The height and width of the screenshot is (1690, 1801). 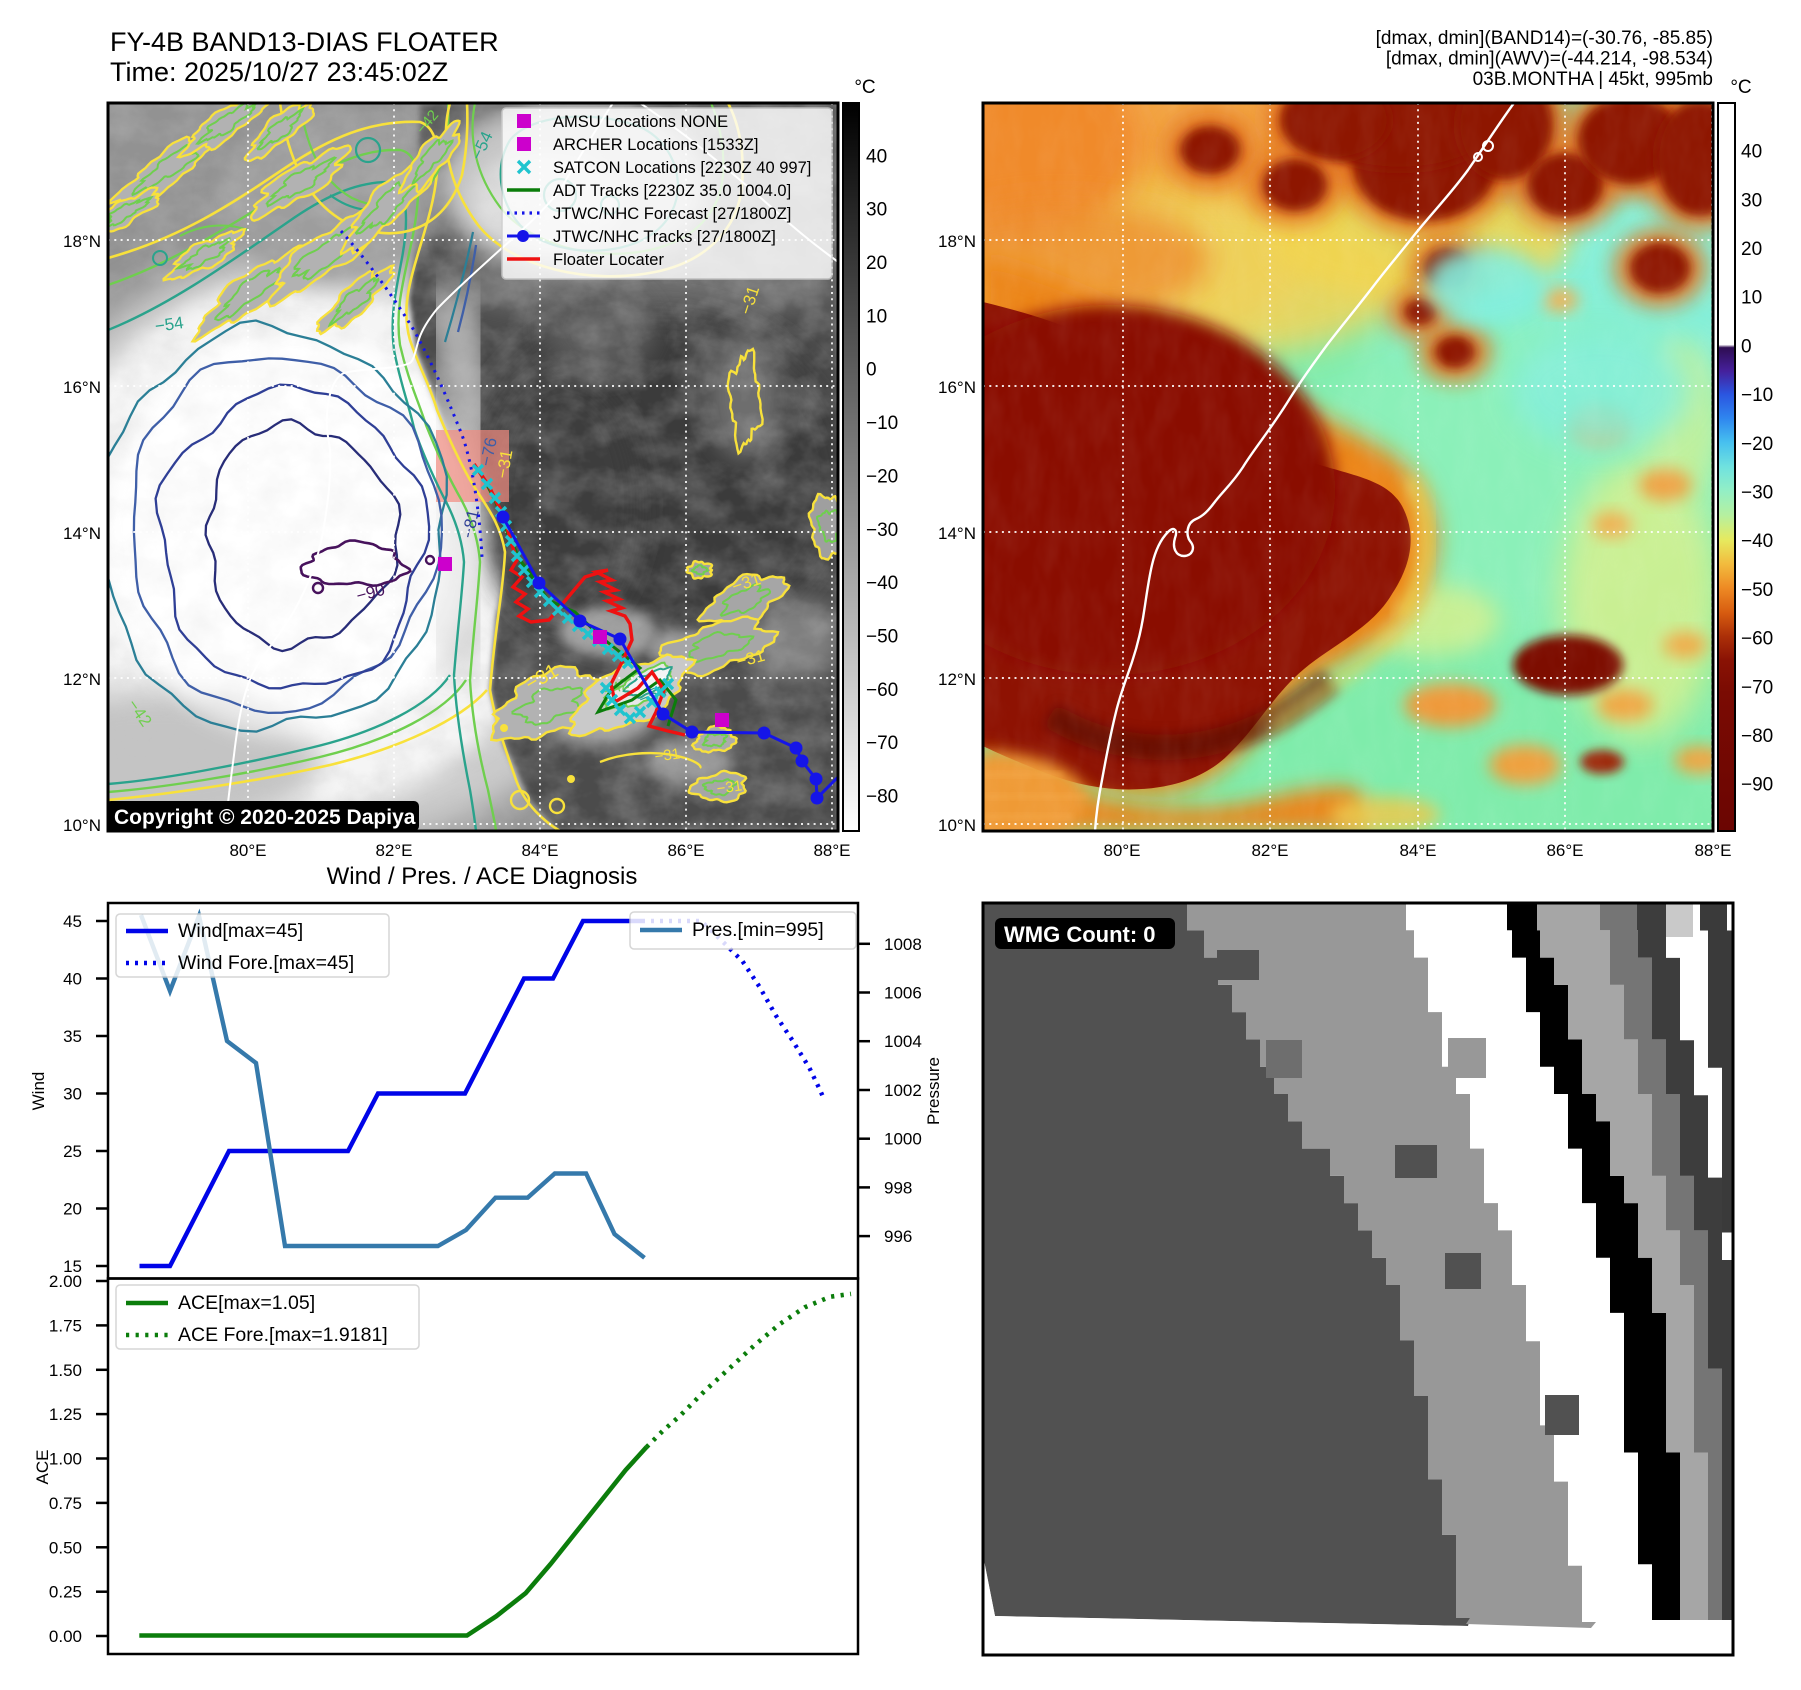 What do you see at coordinates (72, 1266) in the screenshot?
I see `svg-text: 15` at bounding box center [72, 1266].